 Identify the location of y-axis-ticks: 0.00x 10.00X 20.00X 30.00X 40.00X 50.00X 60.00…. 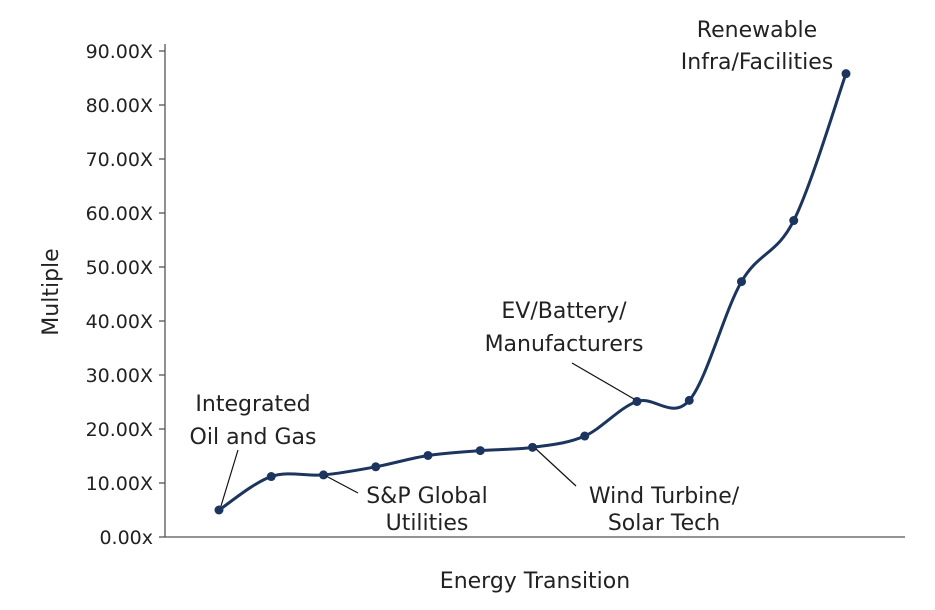
(125, 295).